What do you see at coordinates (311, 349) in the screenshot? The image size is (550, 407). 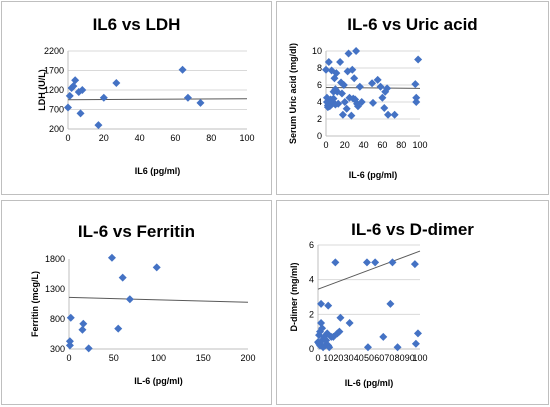 I see `y-tick-label: 0` at bounding box center [311, 349].